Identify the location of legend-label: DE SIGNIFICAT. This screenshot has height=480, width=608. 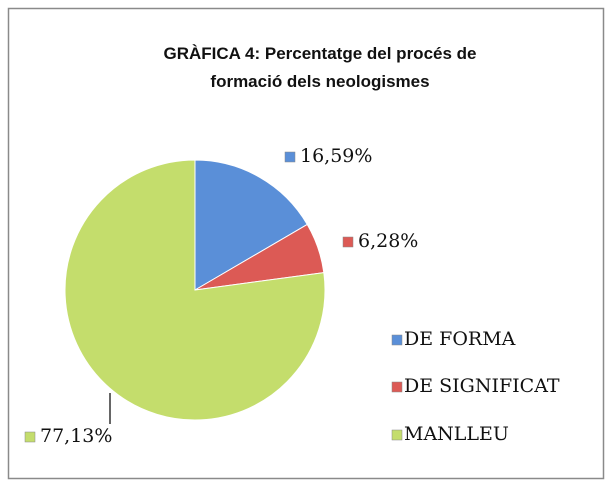
(482, 386).